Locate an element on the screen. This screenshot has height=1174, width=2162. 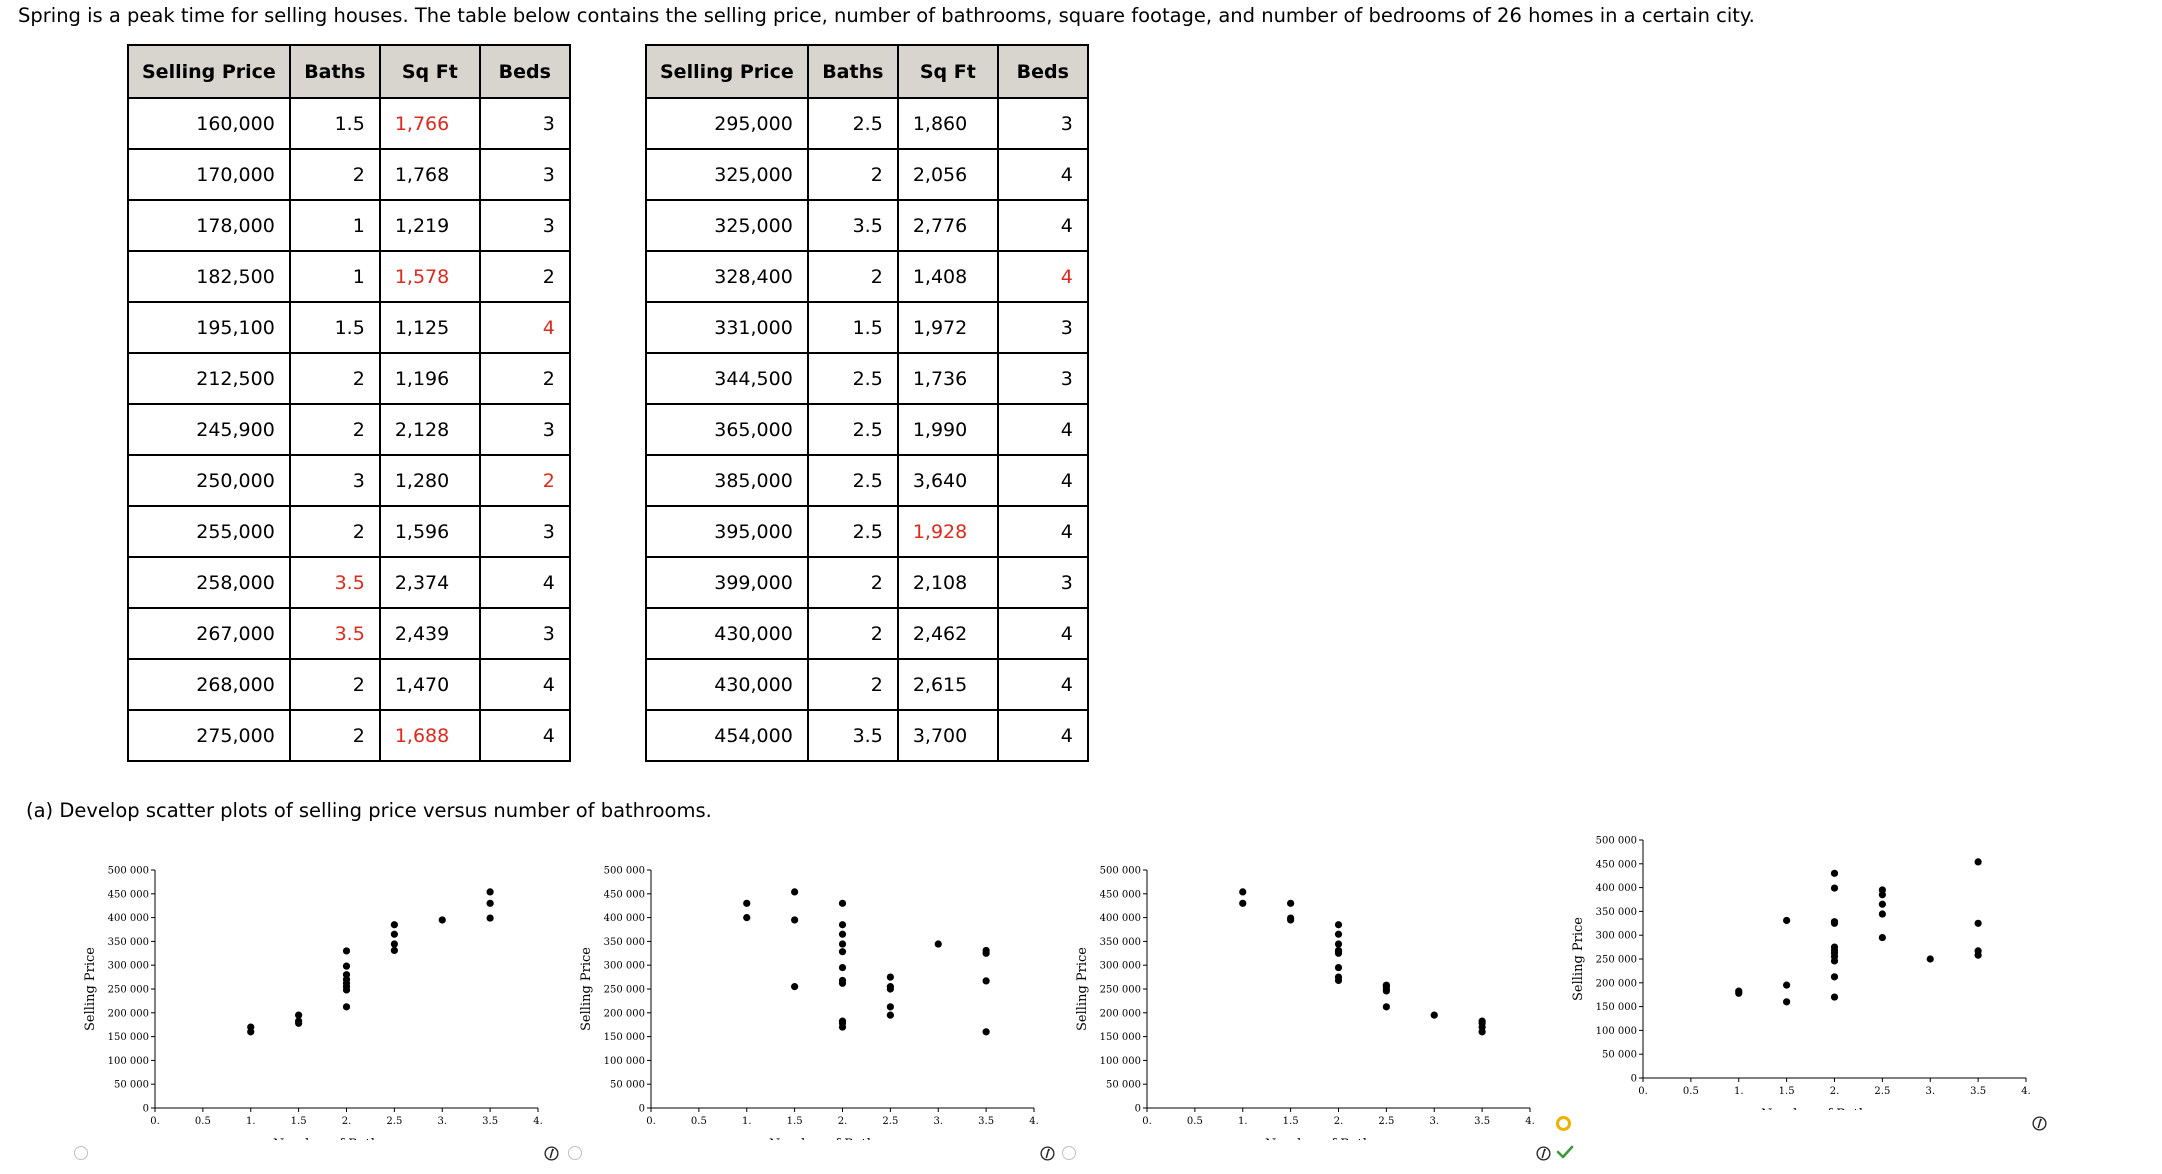
cell-sqft: 2,108 is located at coordinates (947, 582).